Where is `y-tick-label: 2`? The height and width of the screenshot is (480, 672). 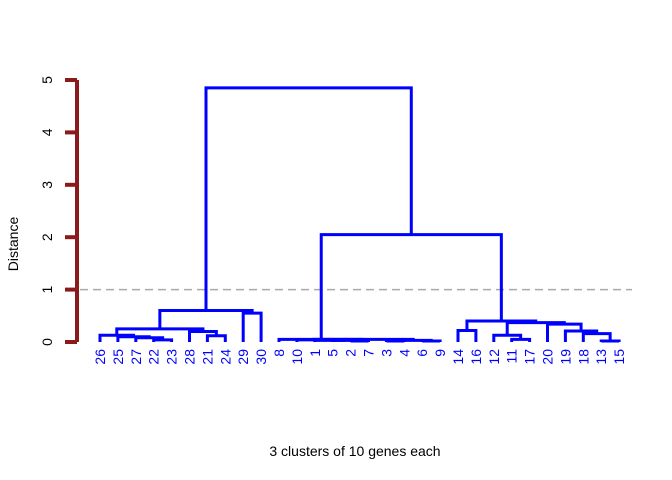
y-tick-label: 2 is located at coordinates (47, 237).